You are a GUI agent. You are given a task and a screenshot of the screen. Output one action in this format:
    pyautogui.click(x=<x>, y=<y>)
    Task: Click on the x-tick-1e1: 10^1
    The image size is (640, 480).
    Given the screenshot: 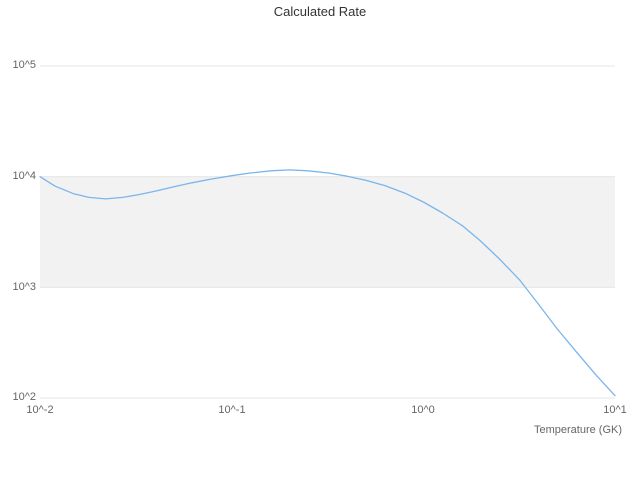 What is the action you would take?
    pyautogui.click(x=615, y=410)
    